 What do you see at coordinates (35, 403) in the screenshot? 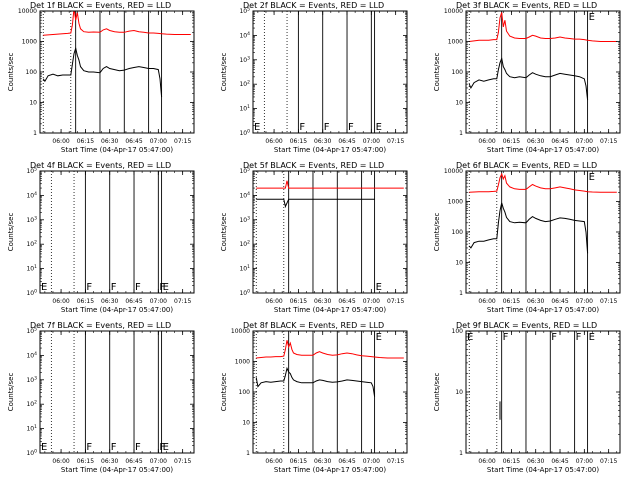
I see `y-tick-exponent: 2` at bounding box center [35, 403].